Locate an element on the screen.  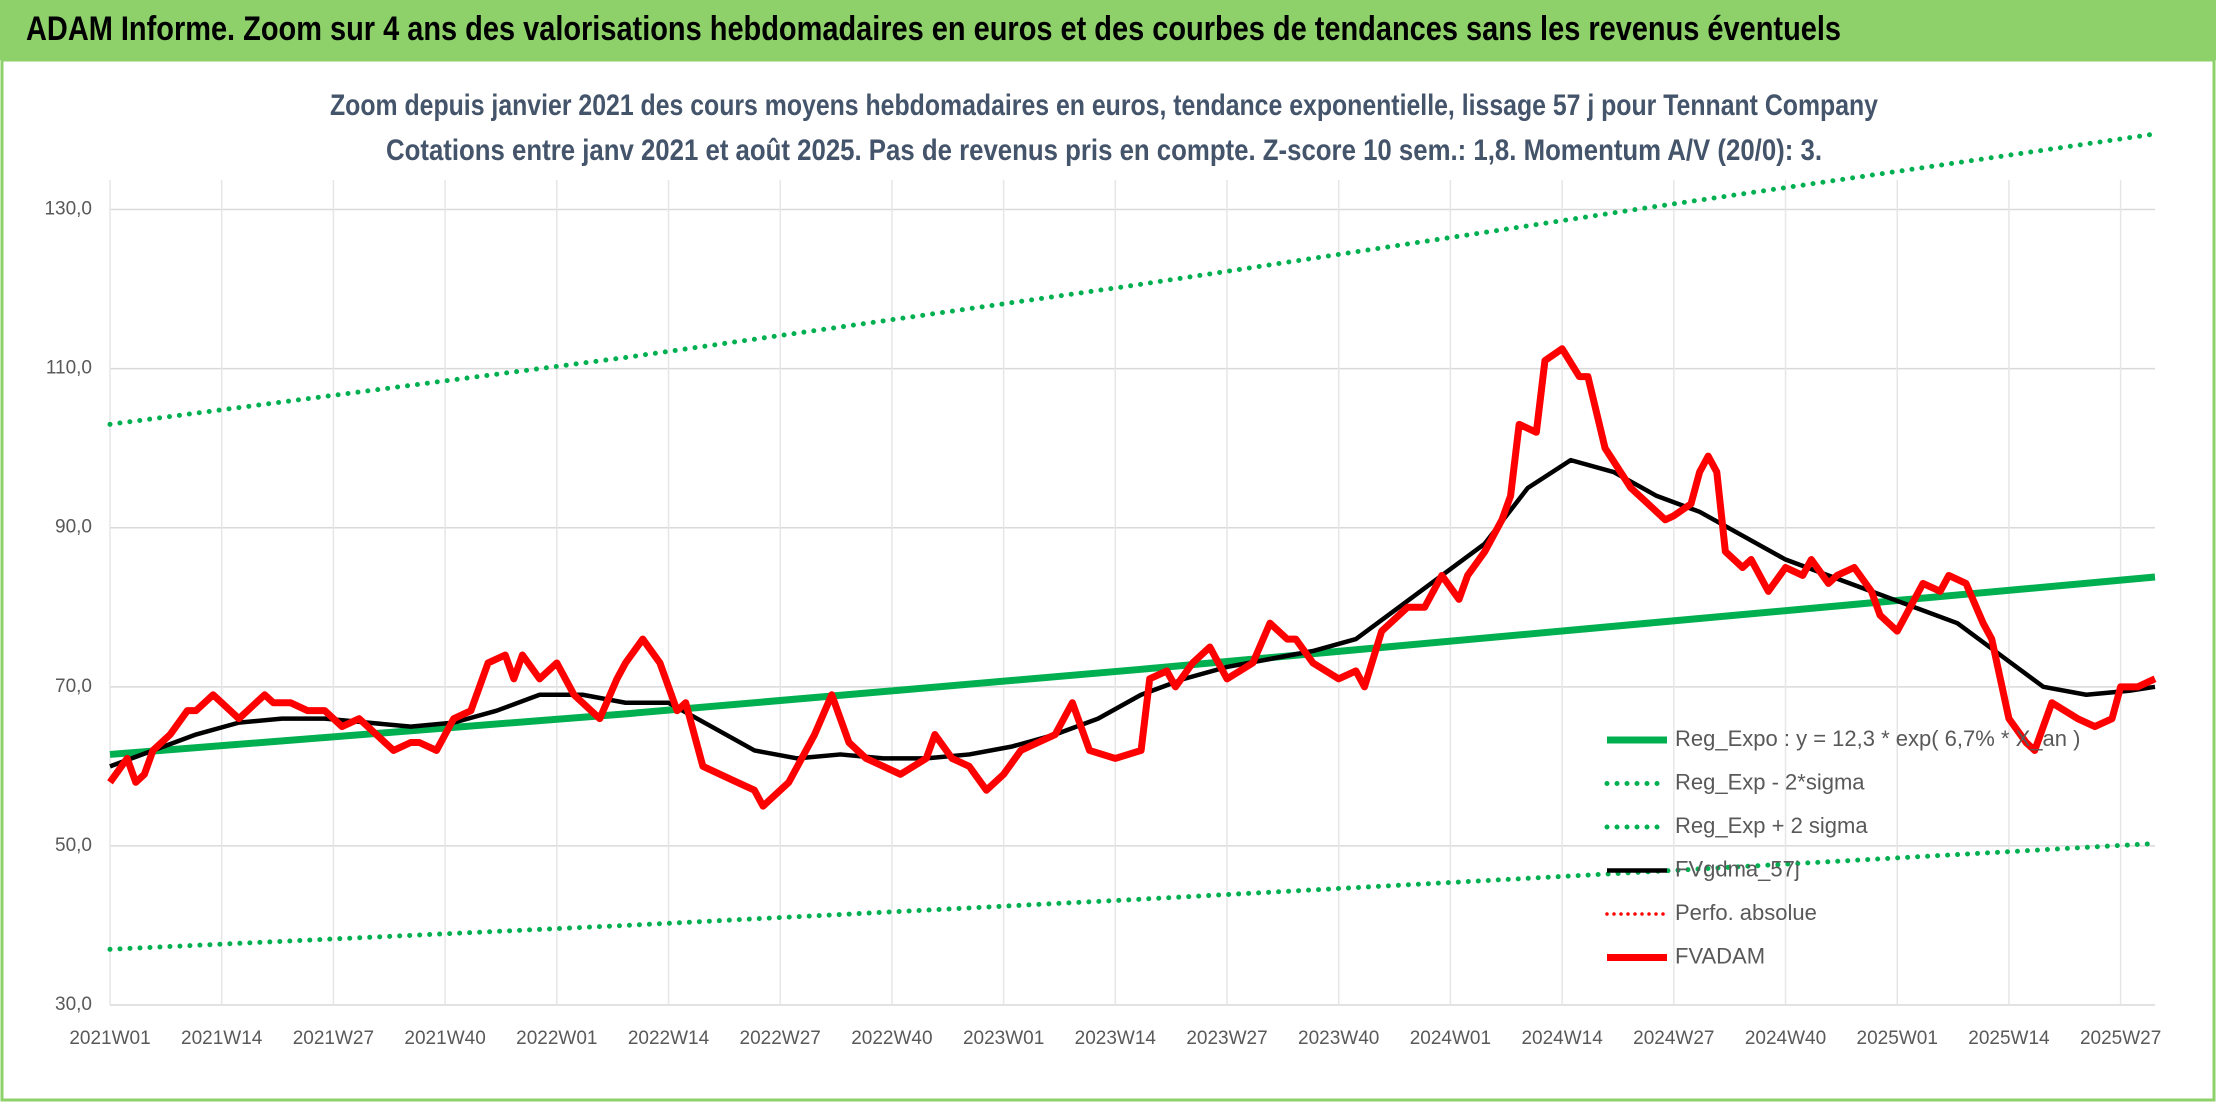
x-tick-label: 2021W01 is located at coordinates (109, 1038).